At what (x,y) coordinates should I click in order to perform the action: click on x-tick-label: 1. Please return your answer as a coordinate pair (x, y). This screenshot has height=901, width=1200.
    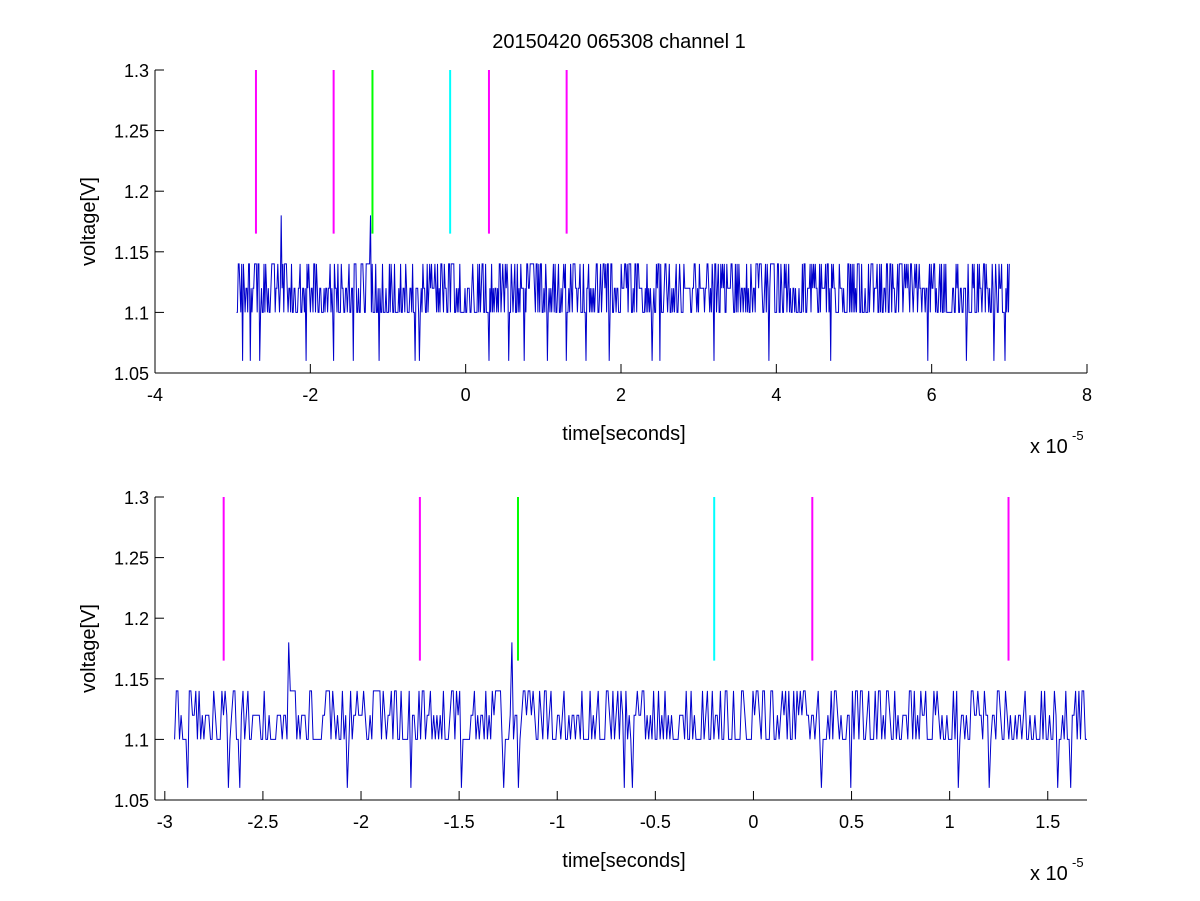
    Looking at the image, I should click on (950, 822).